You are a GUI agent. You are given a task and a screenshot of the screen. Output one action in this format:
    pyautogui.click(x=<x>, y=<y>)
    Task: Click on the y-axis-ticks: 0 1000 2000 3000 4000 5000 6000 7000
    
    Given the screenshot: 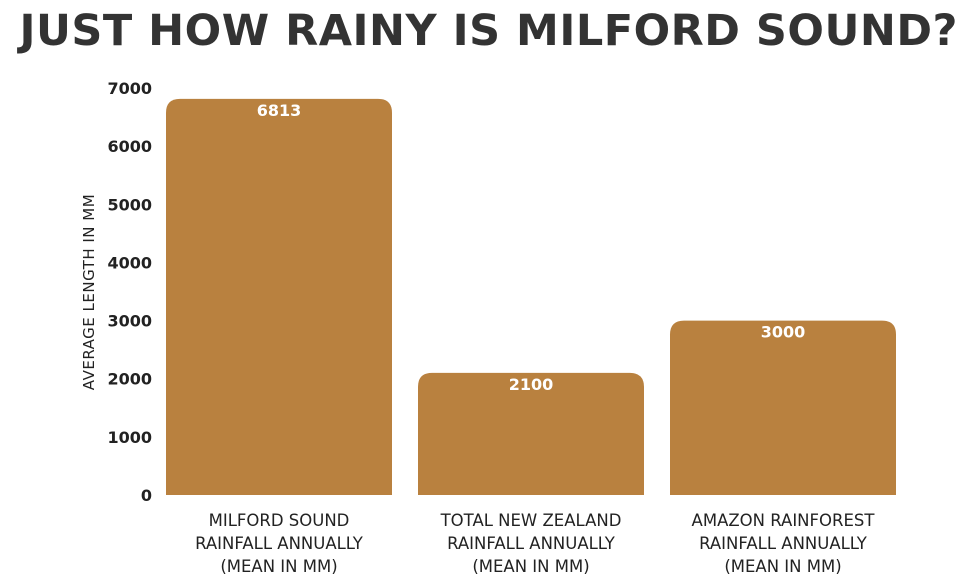 What is the action you would take?
    pyautogui.click(x=129, y=292)
    